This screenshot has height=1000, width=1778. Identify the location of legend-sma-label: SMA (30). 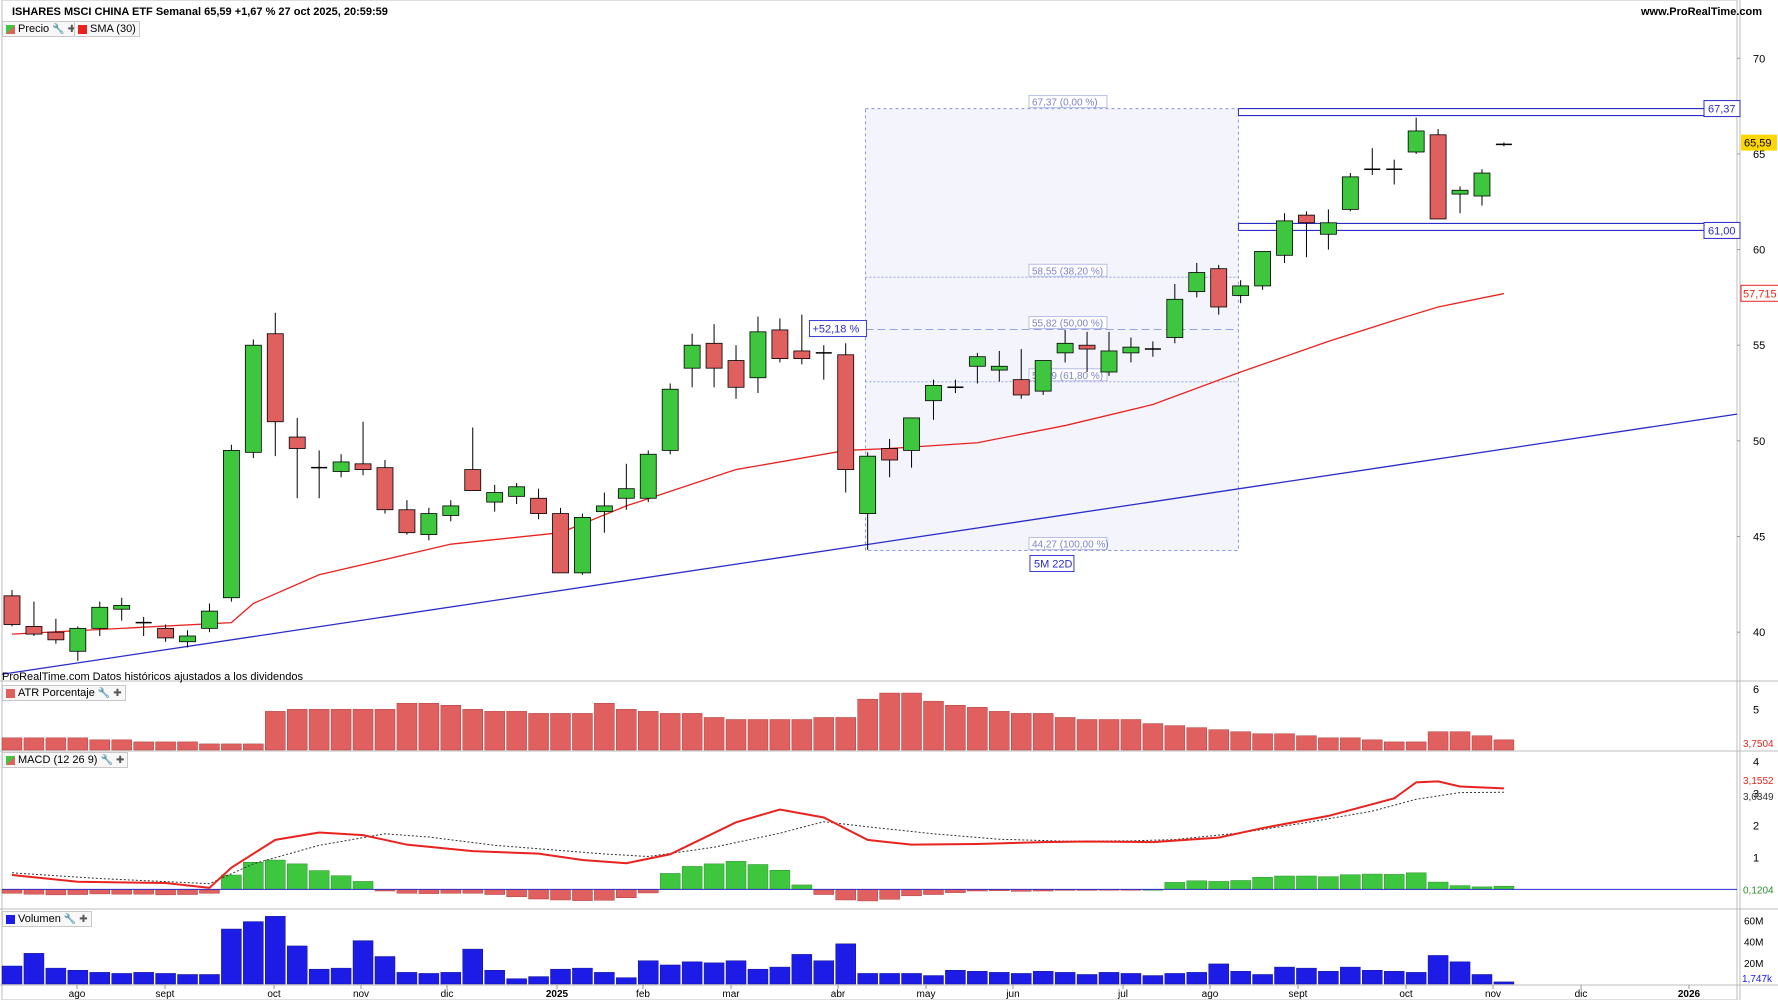
(113, 29).